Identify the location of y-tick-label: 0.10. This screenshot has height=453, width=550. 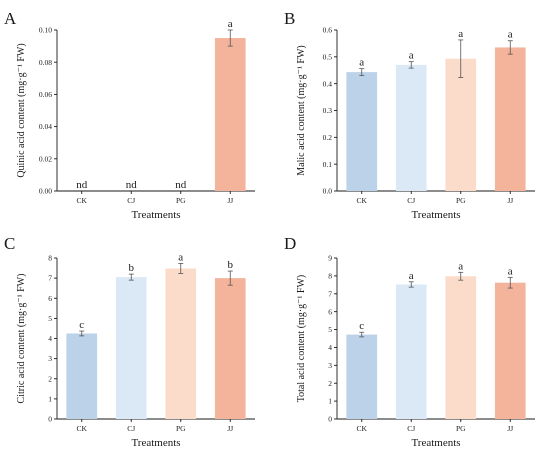
(45, 30).